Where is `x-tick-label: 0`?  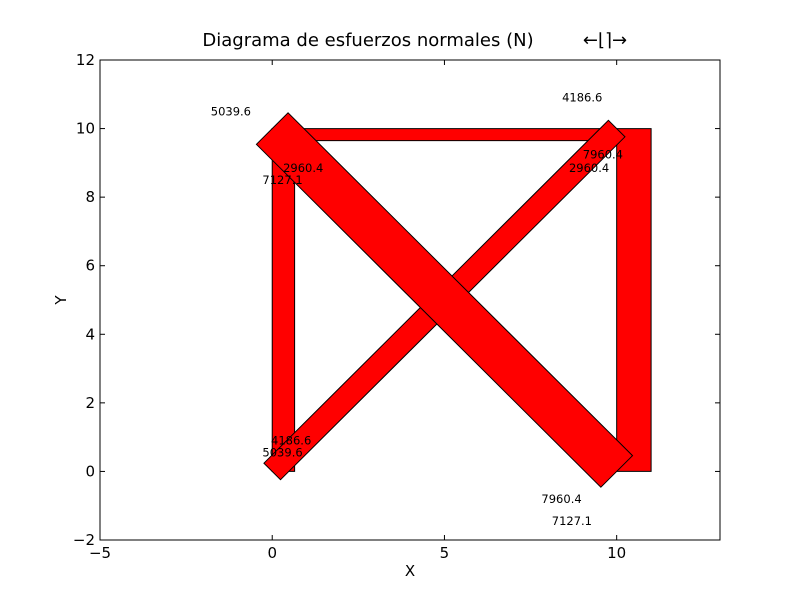 x-tick-label: 0 is located at coordinates (272, 553).